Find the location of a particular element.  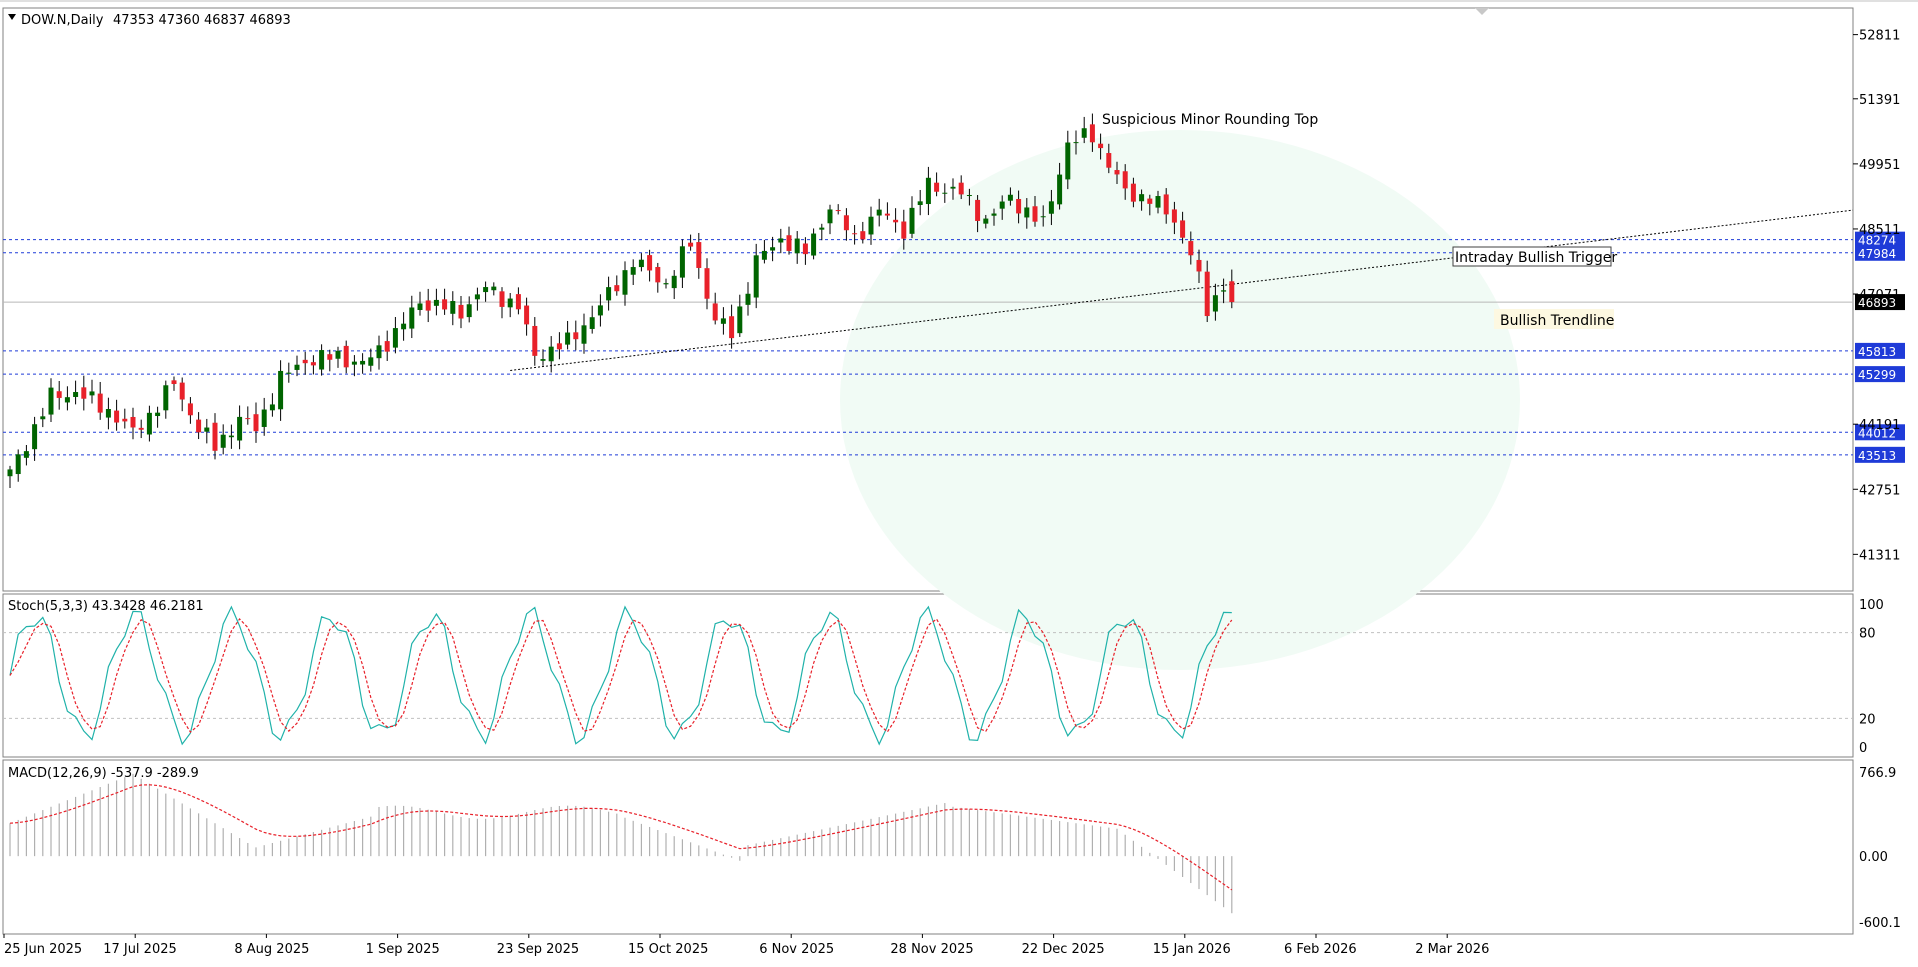

trigger-annotation: Intraday Bullish Trigger is located at coordinates (1536, 258).